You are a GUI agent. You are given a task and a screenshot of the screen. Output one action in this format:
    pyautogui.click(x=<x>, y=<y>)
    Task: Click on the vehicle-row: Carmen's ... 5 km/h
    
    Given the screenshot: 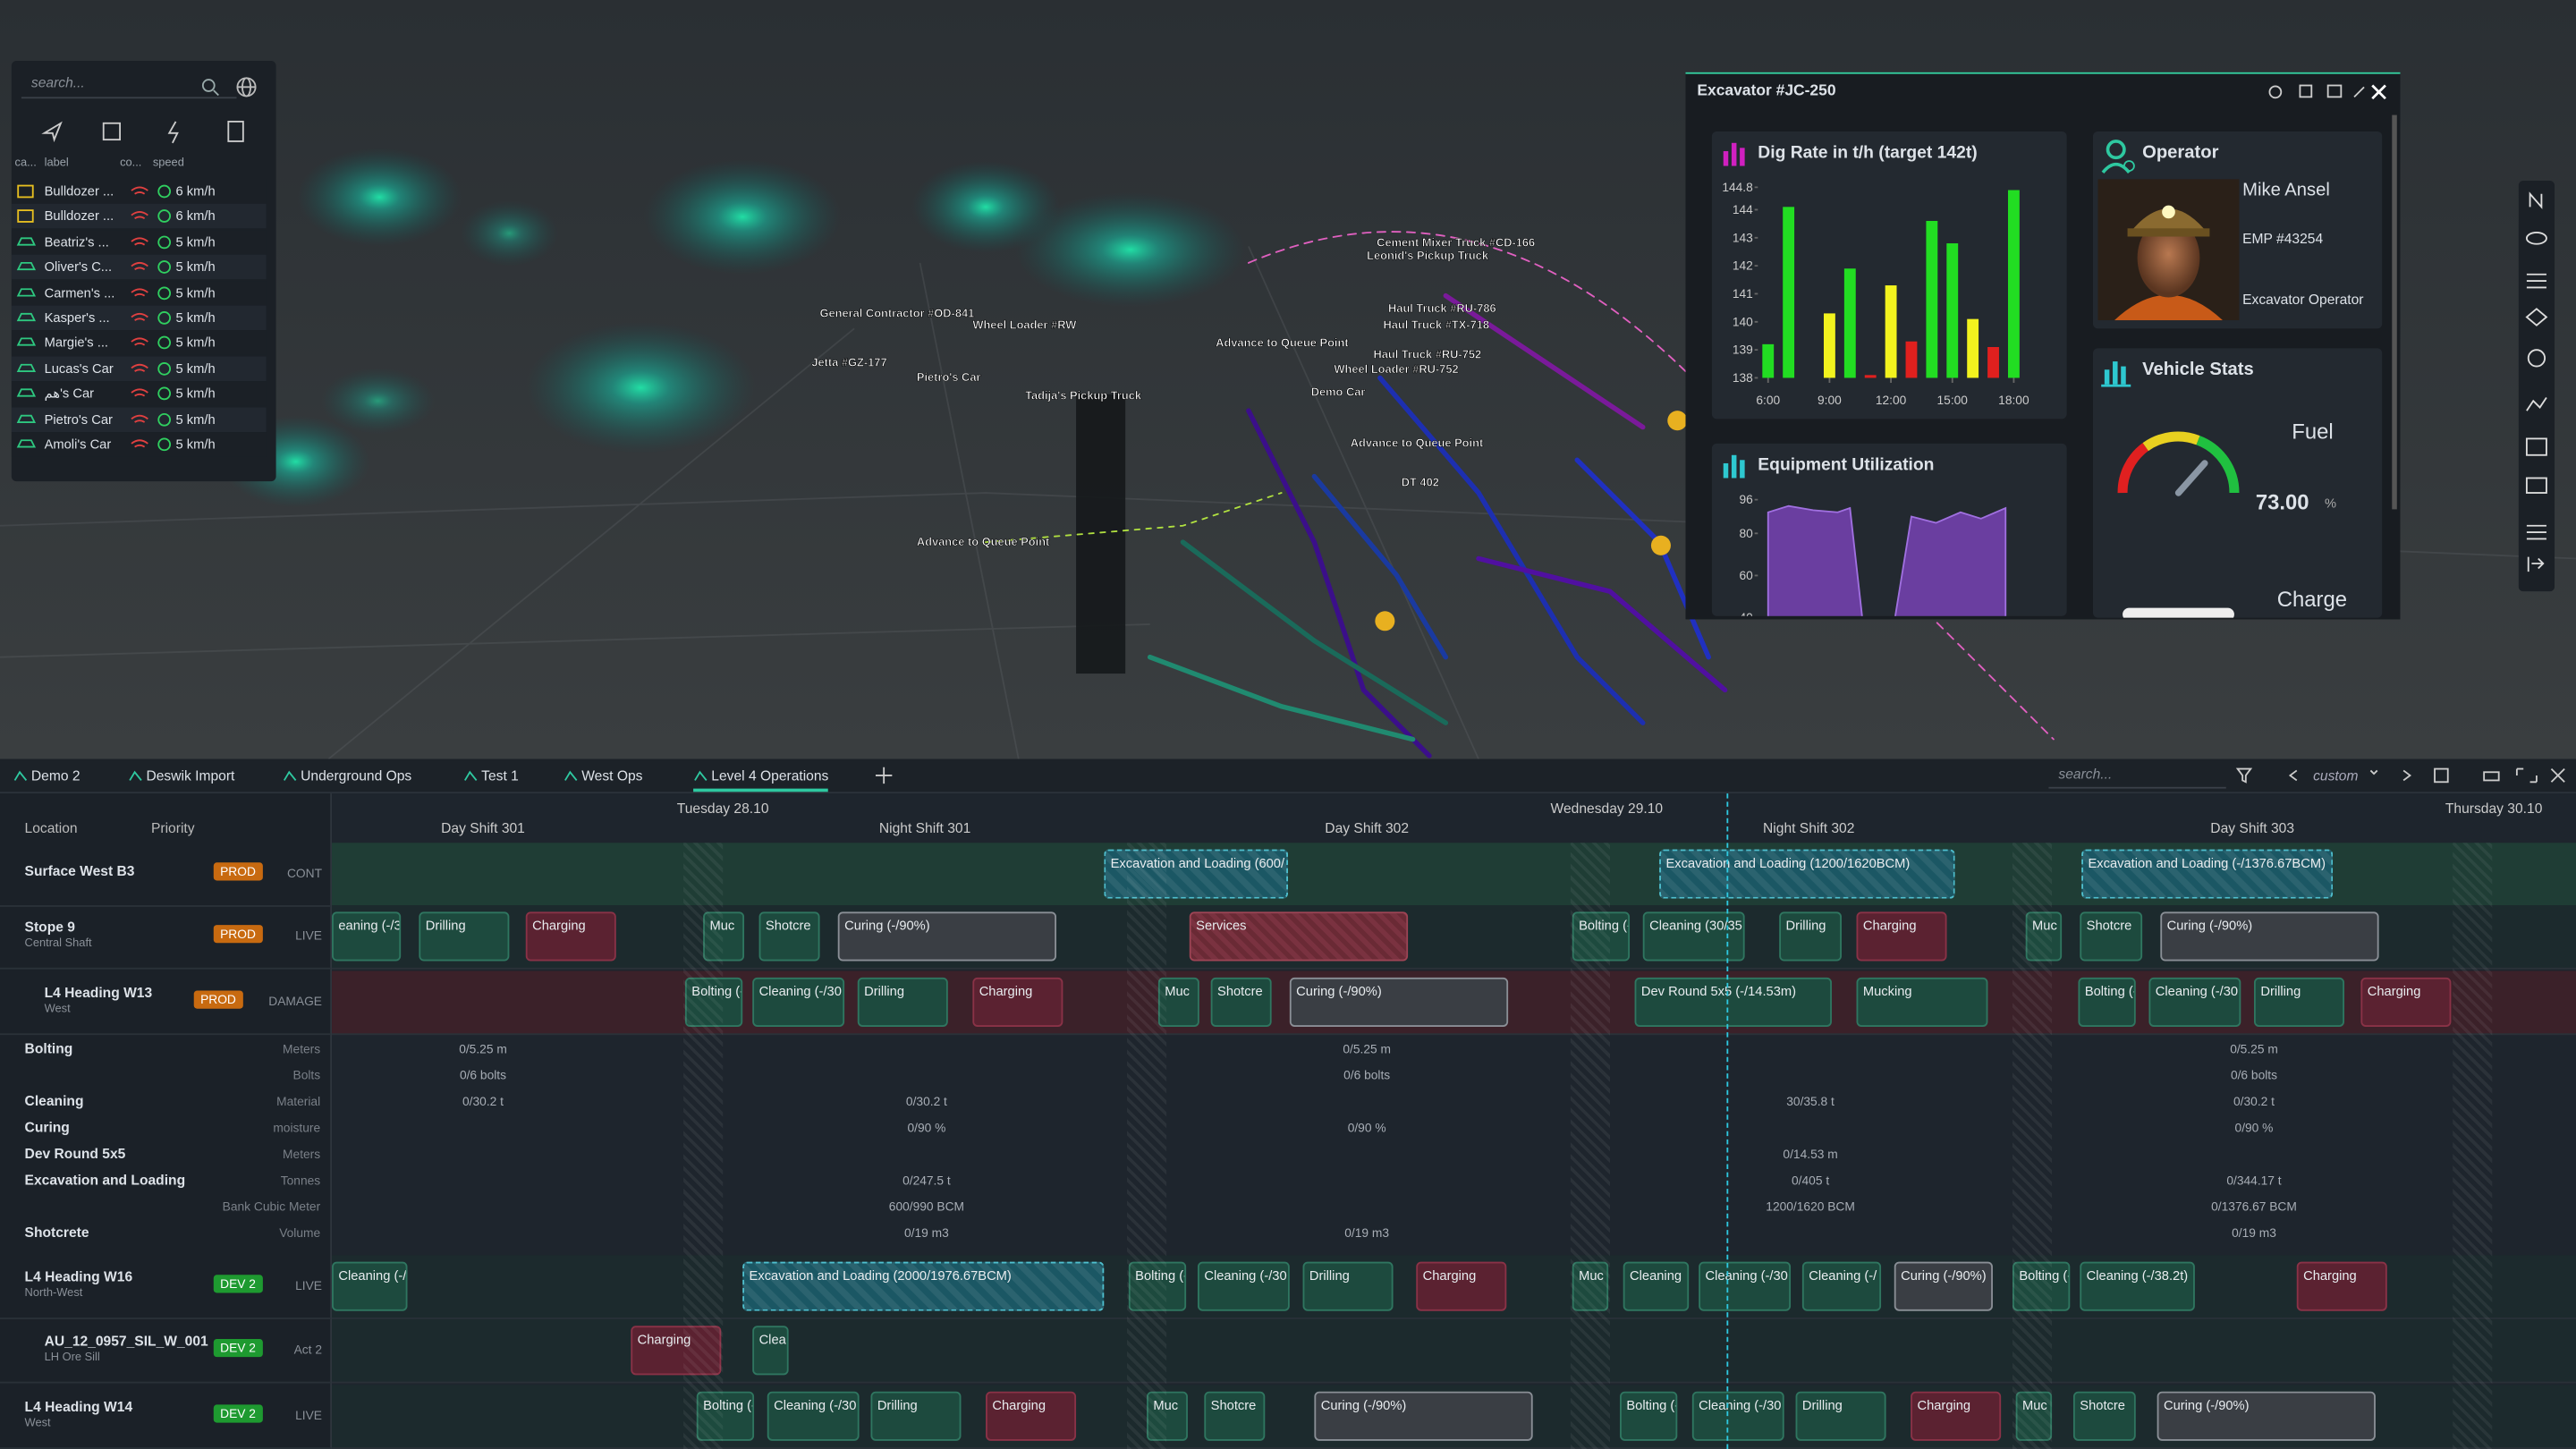 What is the action you would take?
    pyautogui.click(x=139, y=292)
    